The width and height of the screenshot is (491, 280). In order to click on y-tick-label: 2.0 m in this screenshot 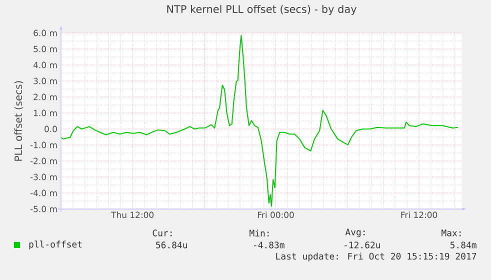, I will do `click(45, 97)`.